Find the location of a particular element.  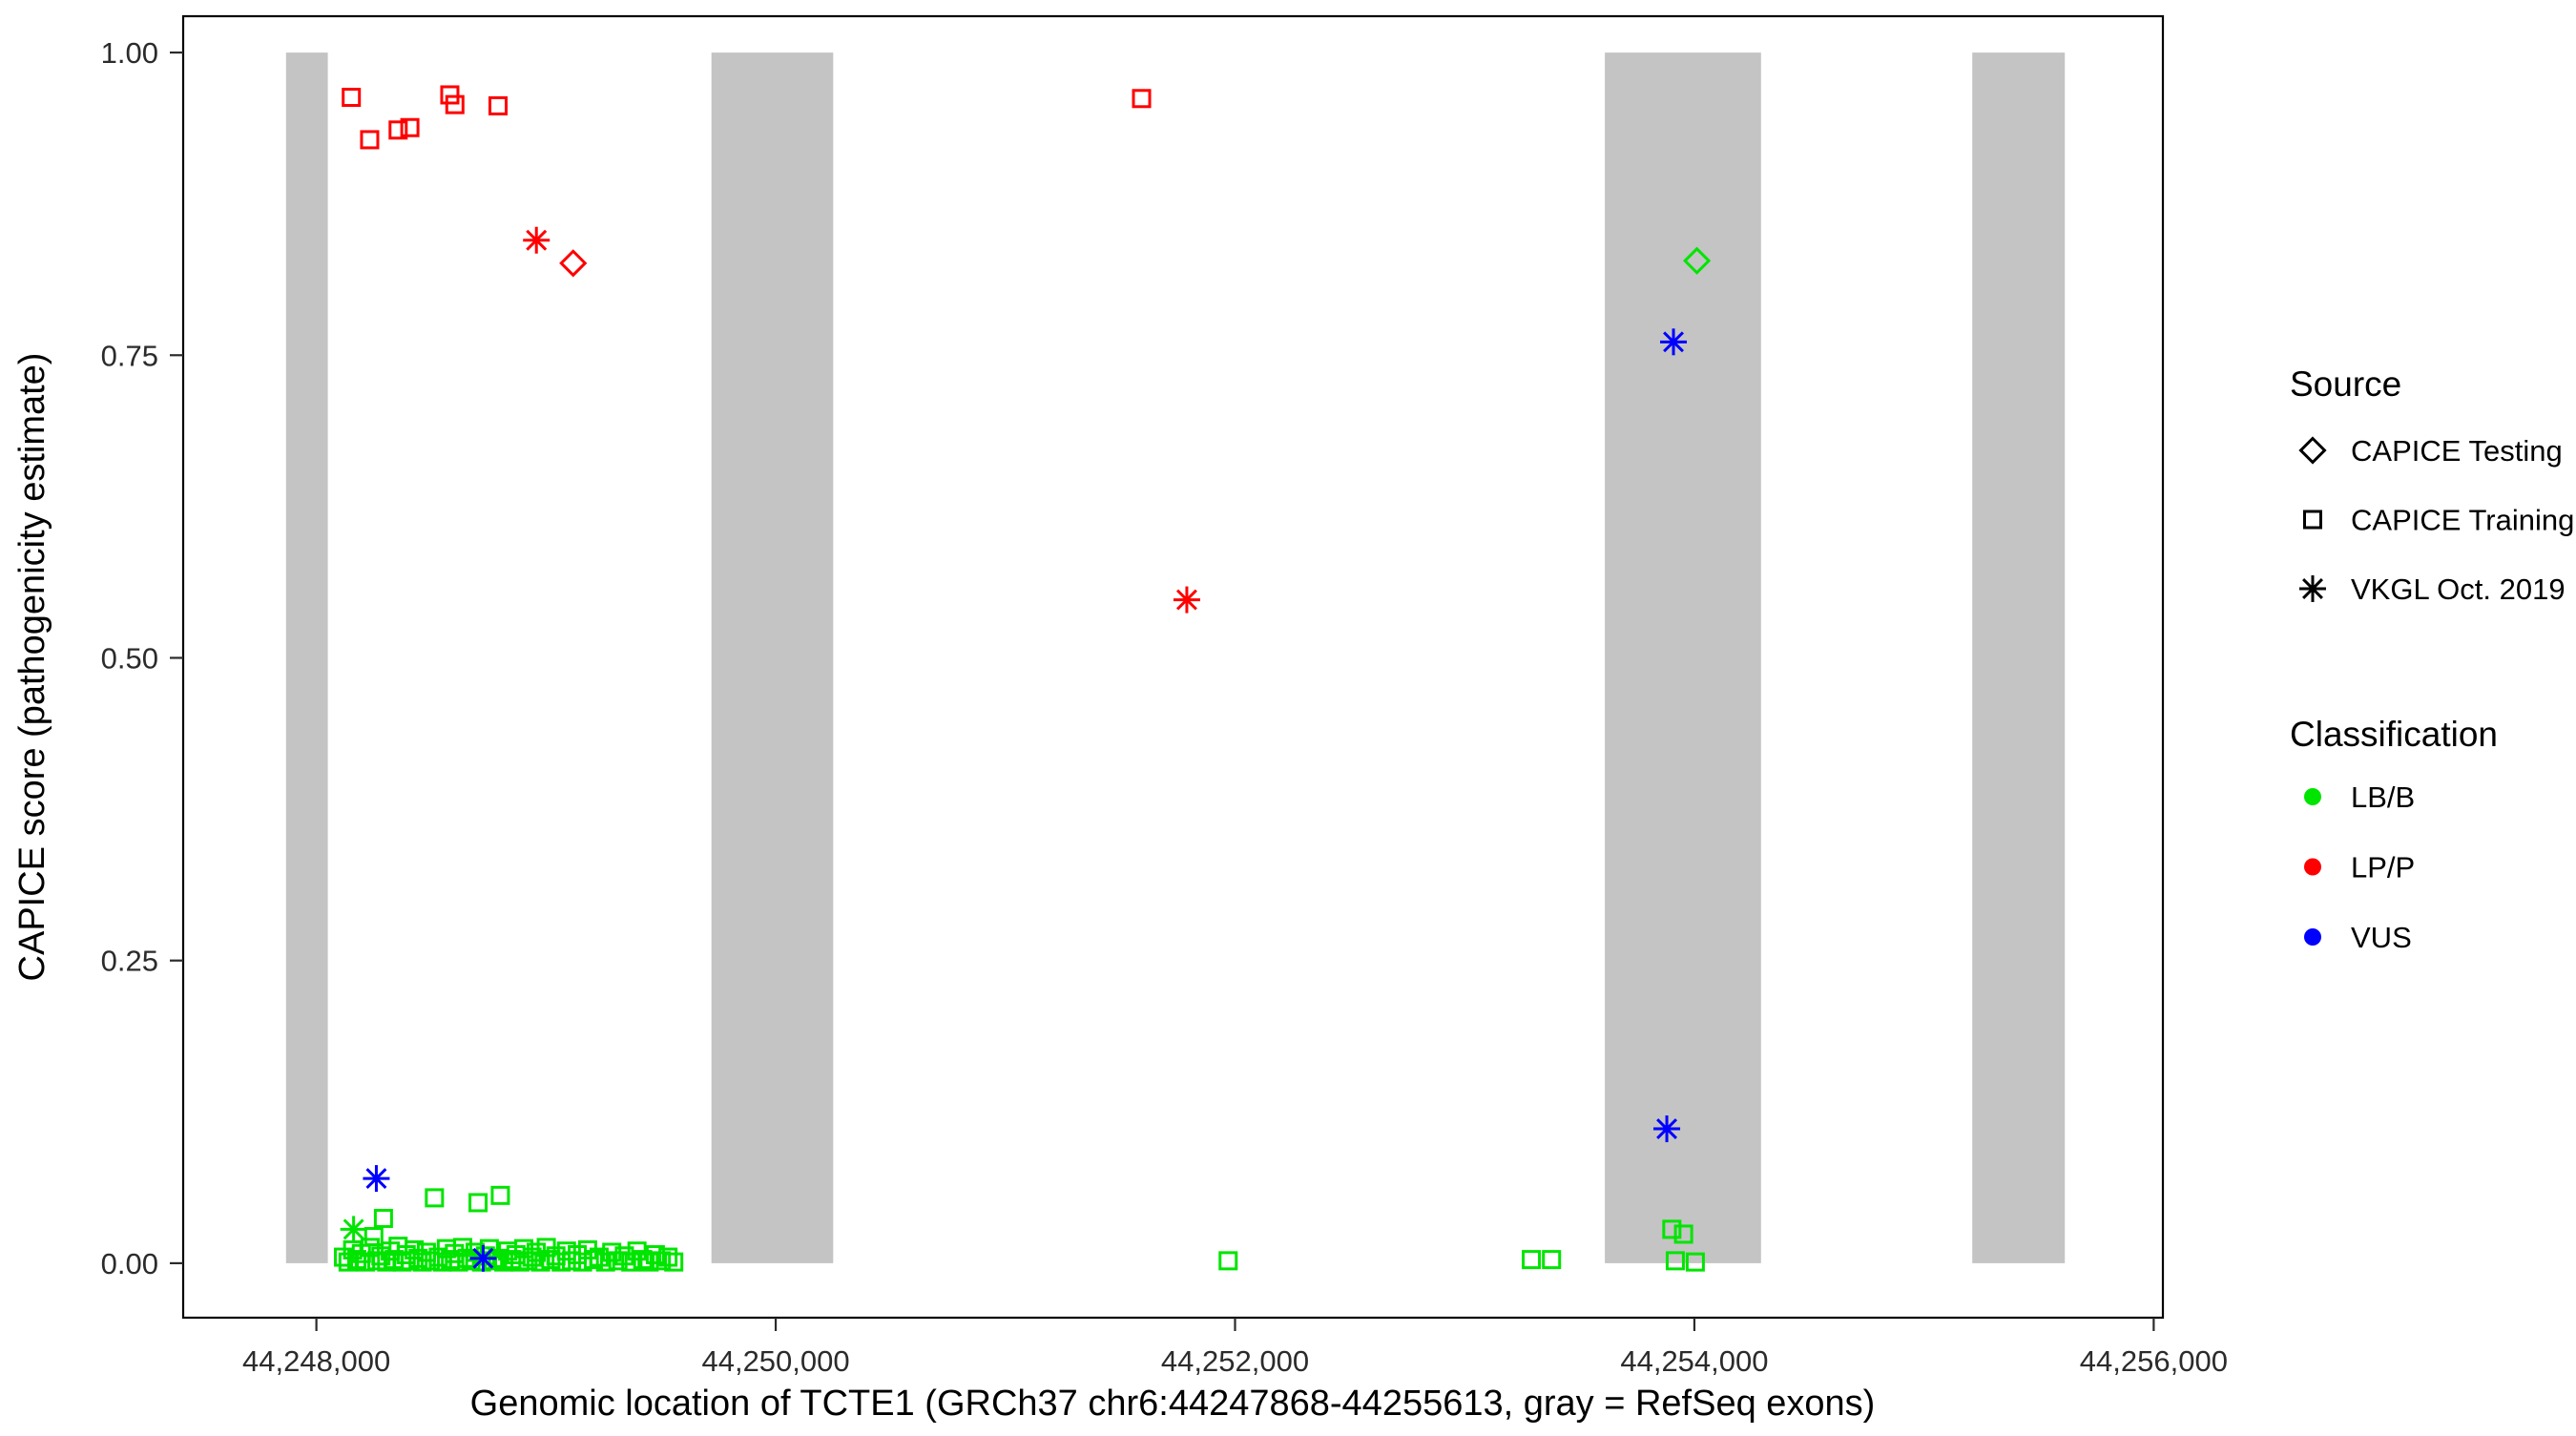

y-tick-label: 0.00 is located at coordinates (129, 1263).